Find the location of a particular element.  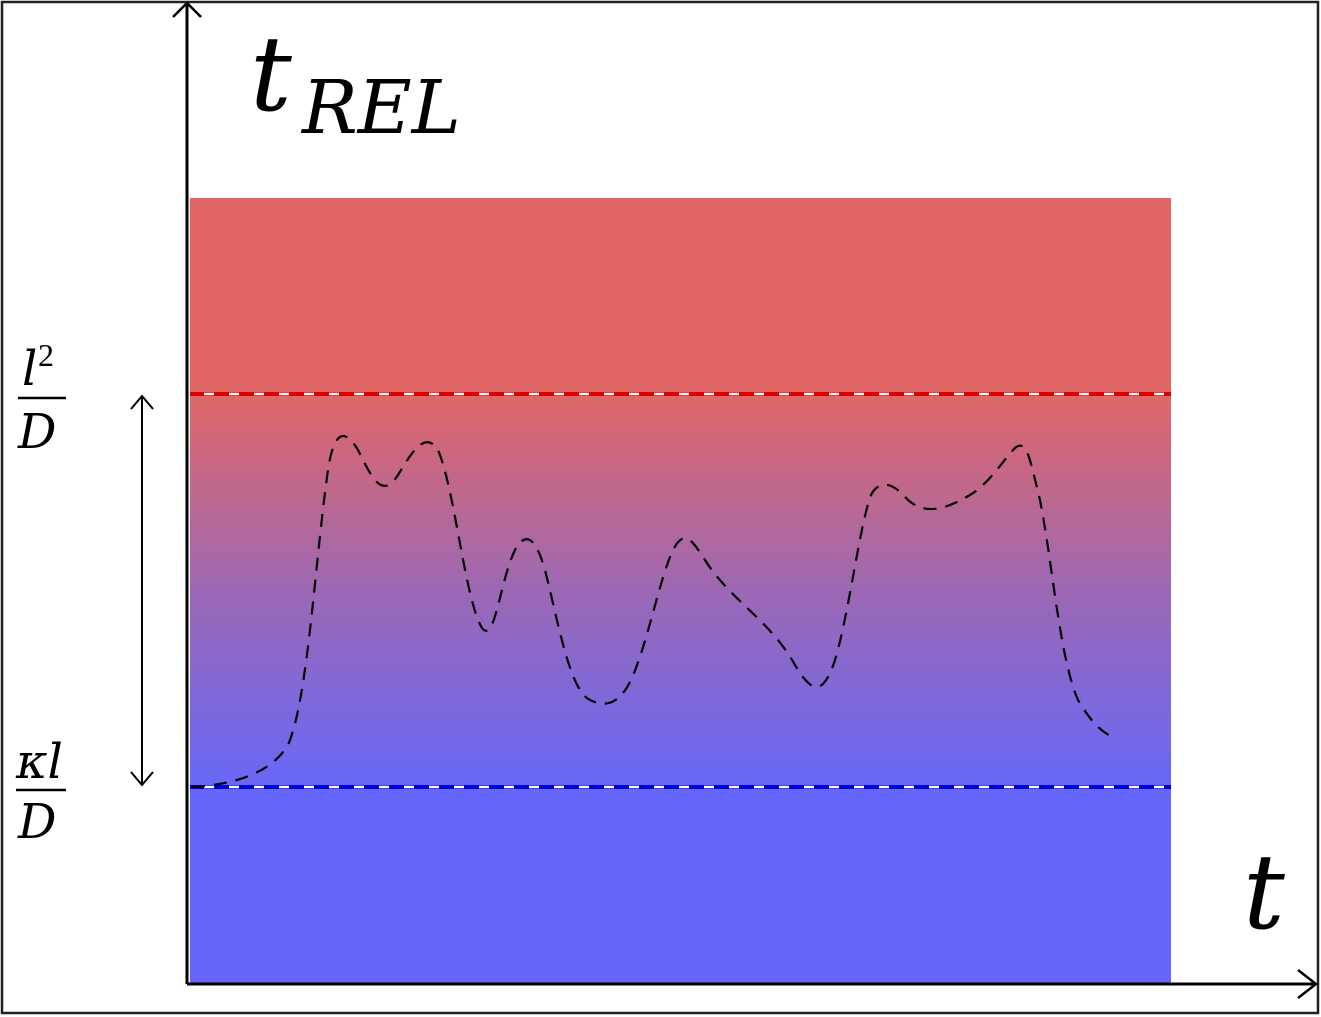

upper-label-numerator: l is located at coordinates (29, 369).